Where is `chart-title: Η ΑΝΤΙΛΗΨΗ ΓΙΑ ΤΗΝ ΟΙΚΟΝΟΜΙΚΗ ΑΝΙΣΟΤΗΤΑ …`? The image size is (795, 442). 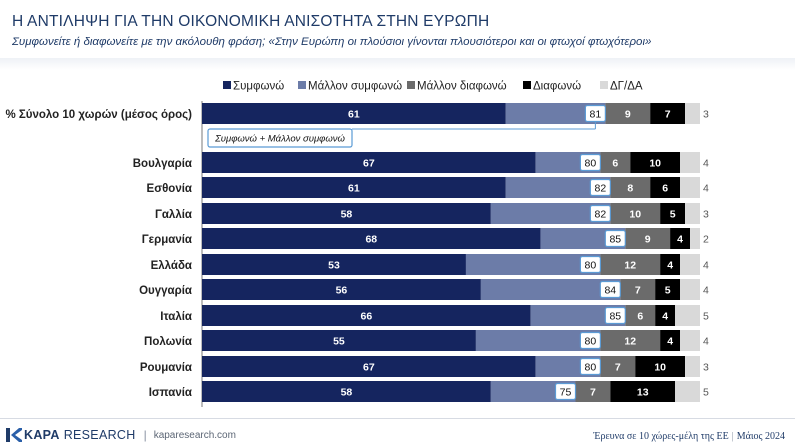
chart-title: Η ΑΝΤΙΛΗΨΗ ΓΙΑ ΤΗΝ ΟΙΚΟΝΟΜΙΚΗ ΑΝΙΣΟΤΗΤΑ … is located at coordinates (251, 21).